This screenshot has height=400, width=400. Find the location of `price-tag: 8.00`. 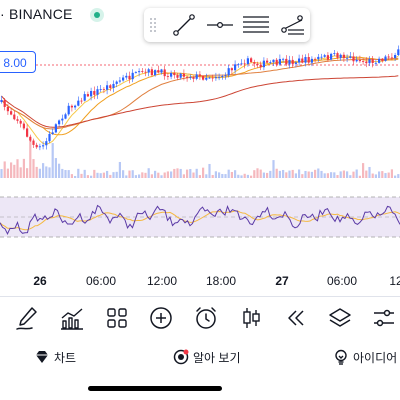

price-tag: 8.00 is located at coordinates (18, 62).